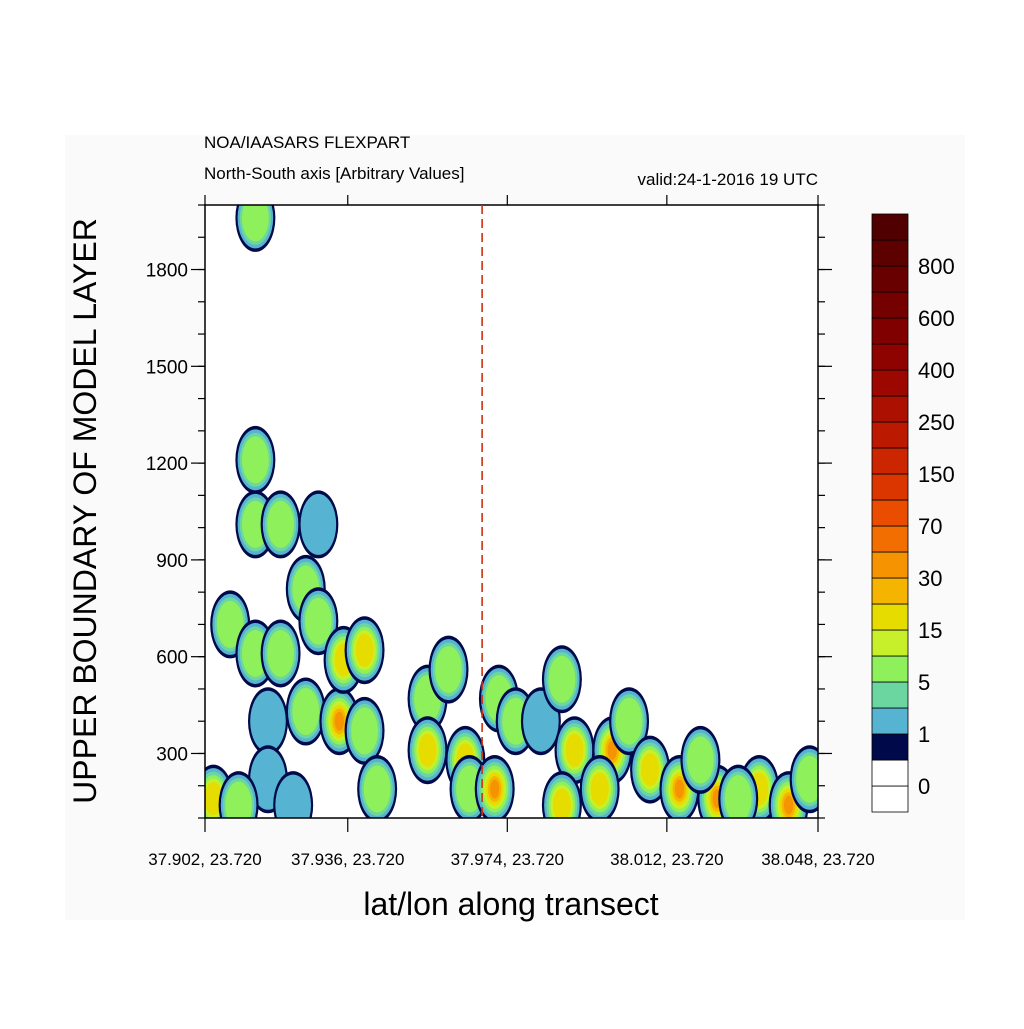 The width and height of the screenshot is (1024, 1029). Describe the element at coordinates (334, 173) in the screenshot. I see `chart-subtitle: North-South axis [Arbitrary Values]` at that location.